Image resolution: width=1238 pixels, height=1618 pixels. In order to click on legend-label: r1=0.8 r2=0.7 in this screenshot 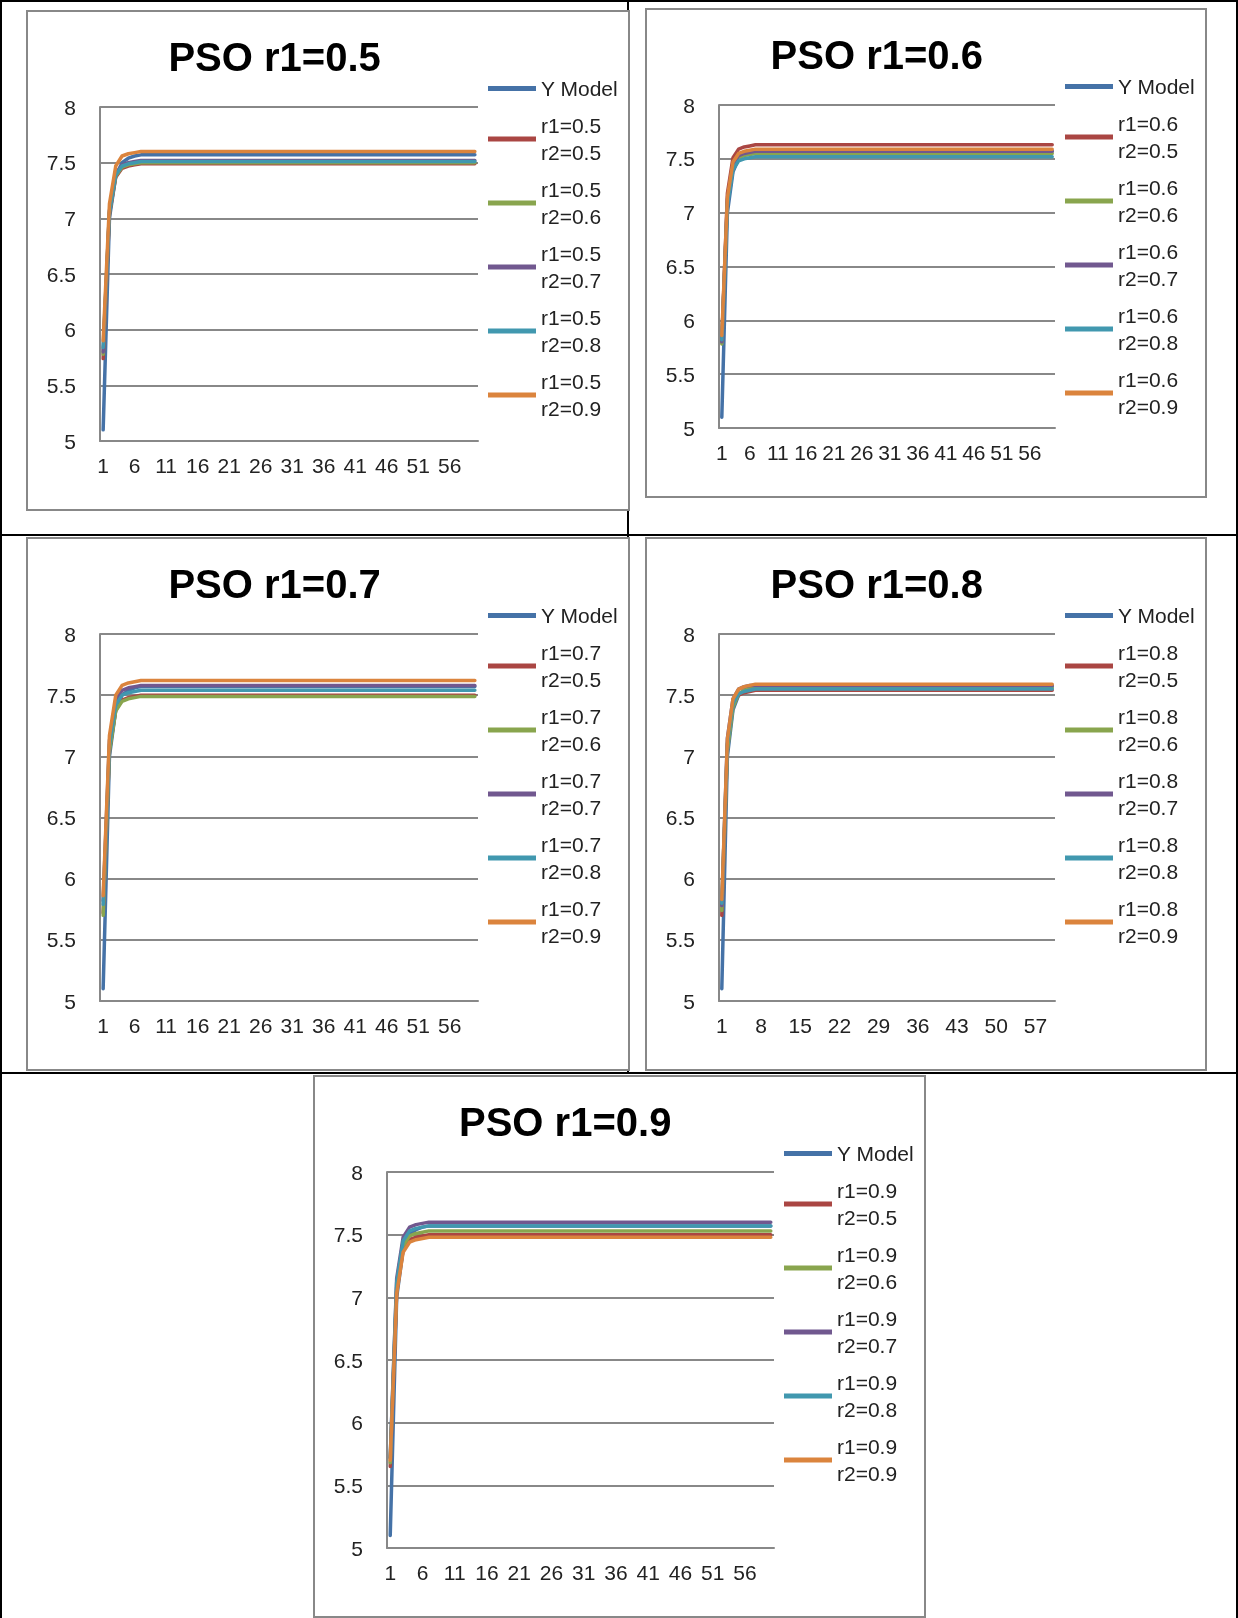, I will do `click(1151, 794)`.